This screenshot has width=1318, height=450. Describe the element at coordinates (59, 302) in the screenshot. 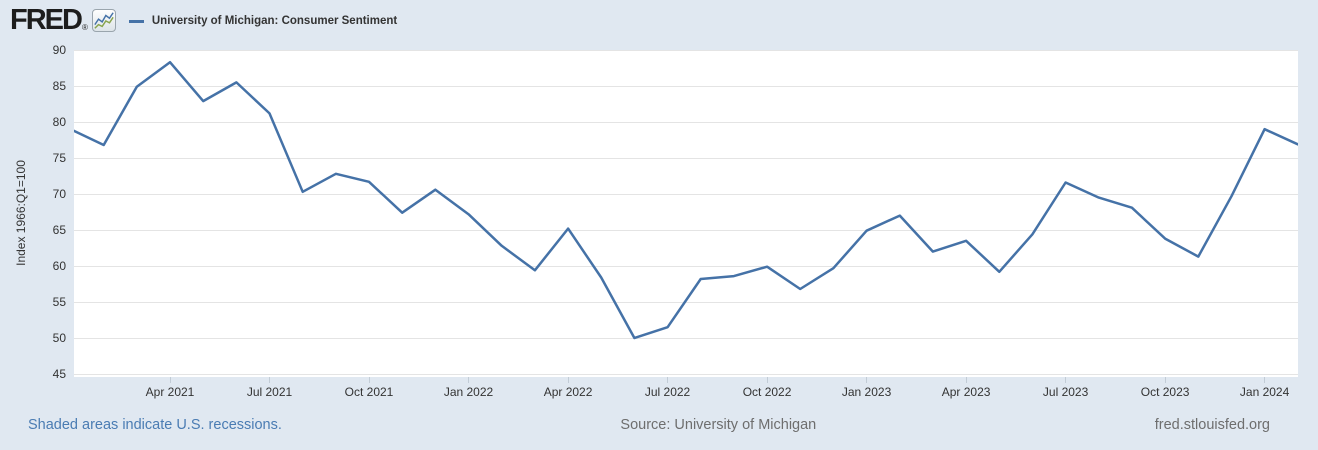

I see `y-tick-label: 55` at that location.